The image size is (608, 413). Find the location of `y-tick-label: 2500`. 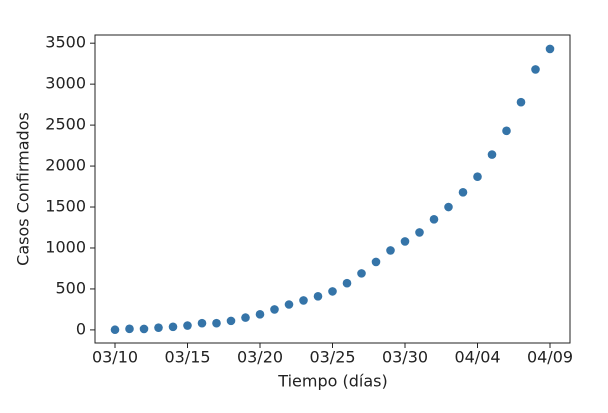

y-tick-label: 2500 is located at coordinates (65, 124).